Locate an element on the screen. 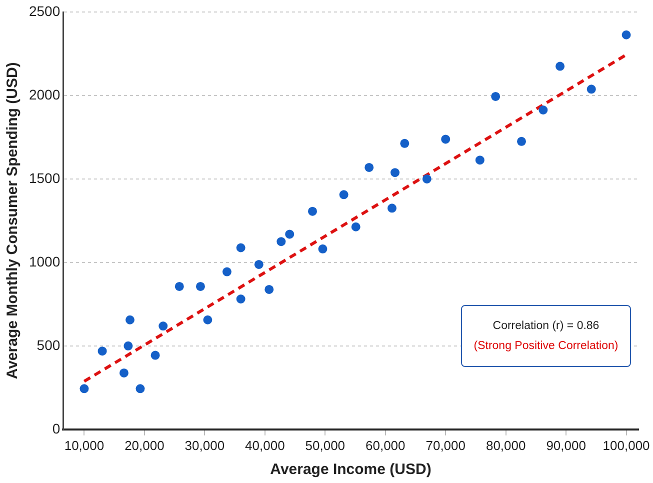 This screenshot has height=483, width=653. x-tick-label: 70,000 is located at coordinates (446, 445).